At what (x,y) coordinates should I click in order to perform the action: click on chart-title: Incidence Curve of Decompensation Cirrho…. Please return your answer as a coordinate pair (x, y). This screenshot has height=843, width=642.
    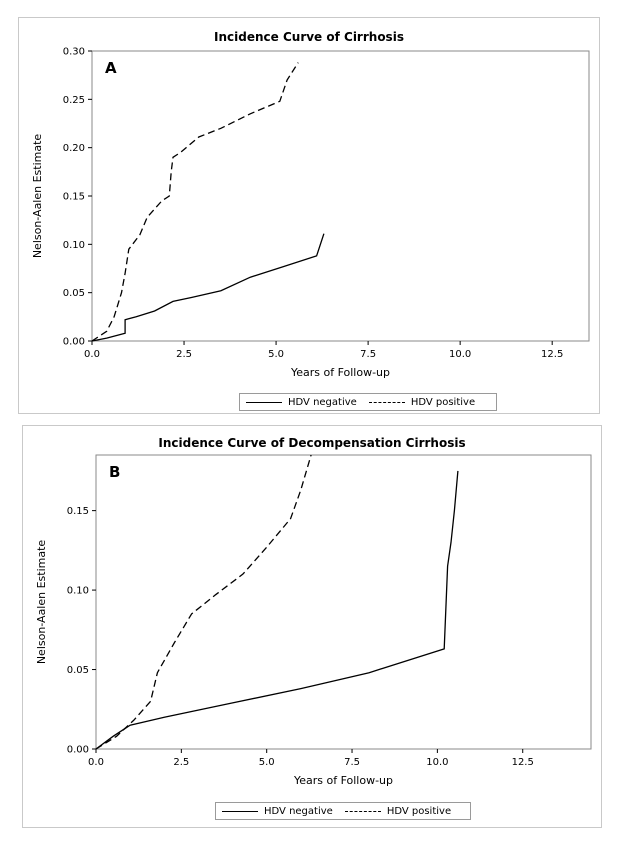
    Looking at the image, I should click on (312, 443).